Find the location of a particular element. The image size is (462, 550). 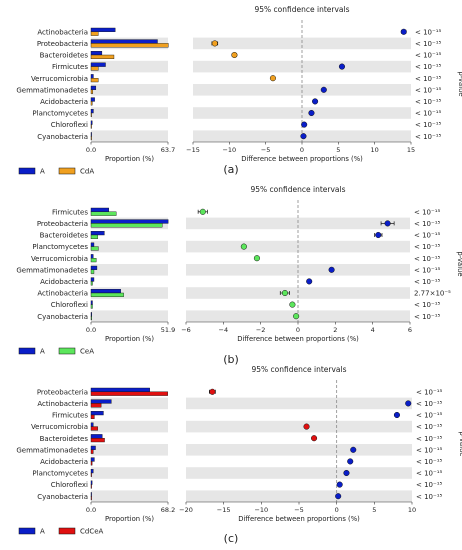

difference-tick-label: 15 is located at coordinates (411, 150).